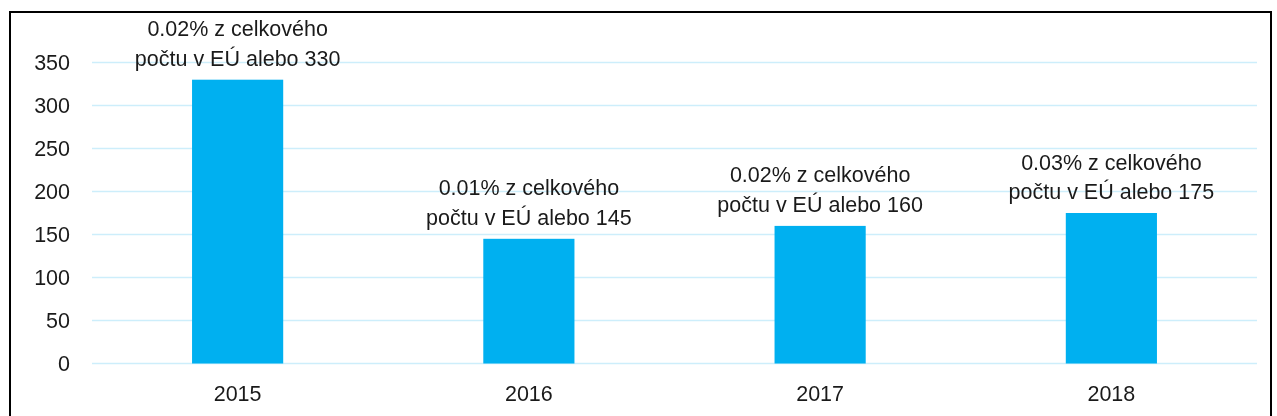  Describe the element at coordinates (1111, 394) in the screenshot. I see `x-tick-label: 2018` at that location.